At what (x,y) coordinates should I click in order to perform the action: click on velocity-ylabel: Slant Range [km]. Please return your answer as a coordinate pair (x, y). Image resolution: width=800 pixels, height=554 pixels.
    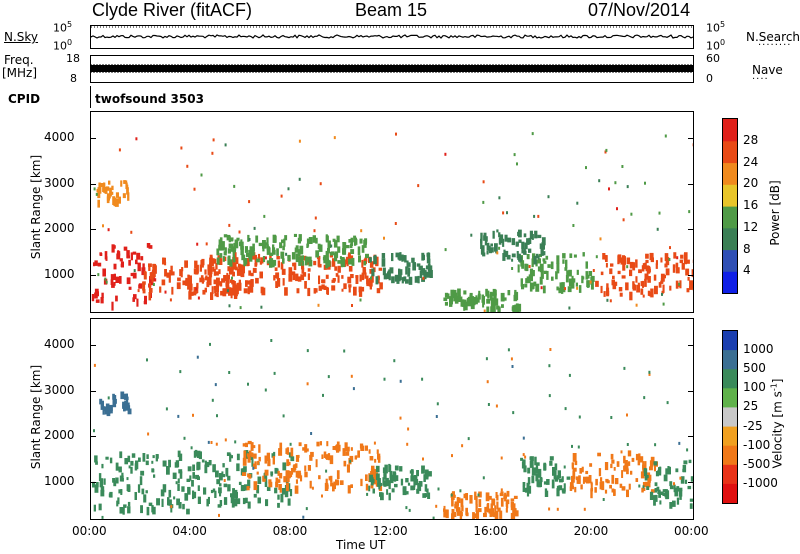
    Looking at the image, I should click on (36, 417).